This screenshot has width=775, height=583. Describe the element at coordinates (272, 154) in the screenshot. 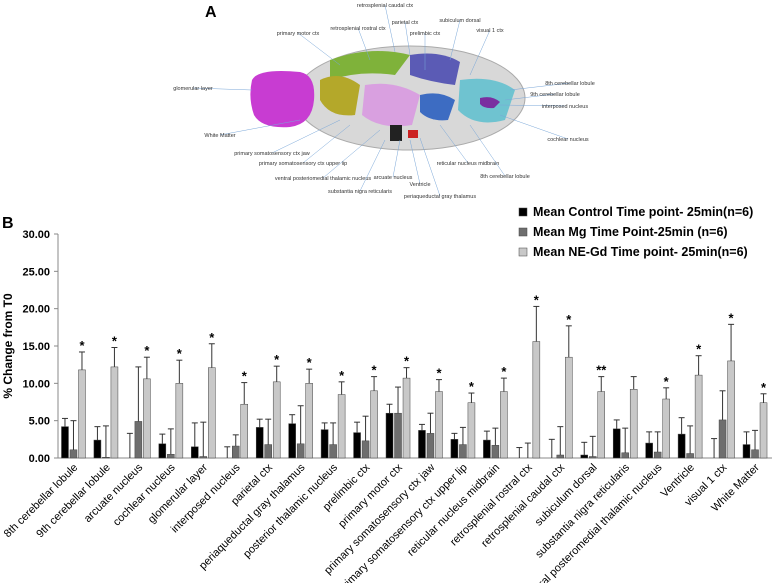

I see `region-label: primary somatosensory ctx jaw` at that location.